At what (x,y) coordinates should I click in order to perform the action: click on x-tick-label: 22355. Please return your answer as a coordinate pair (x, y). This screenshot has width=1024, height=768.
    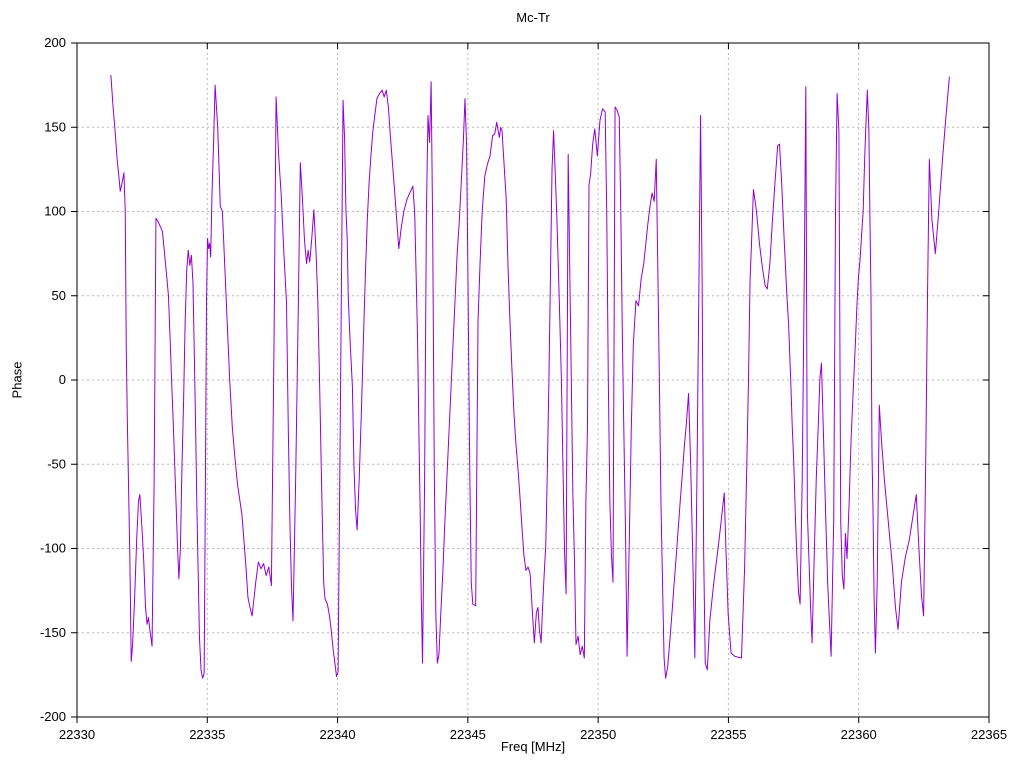
    Looking at the image, I should click on (728, 734).